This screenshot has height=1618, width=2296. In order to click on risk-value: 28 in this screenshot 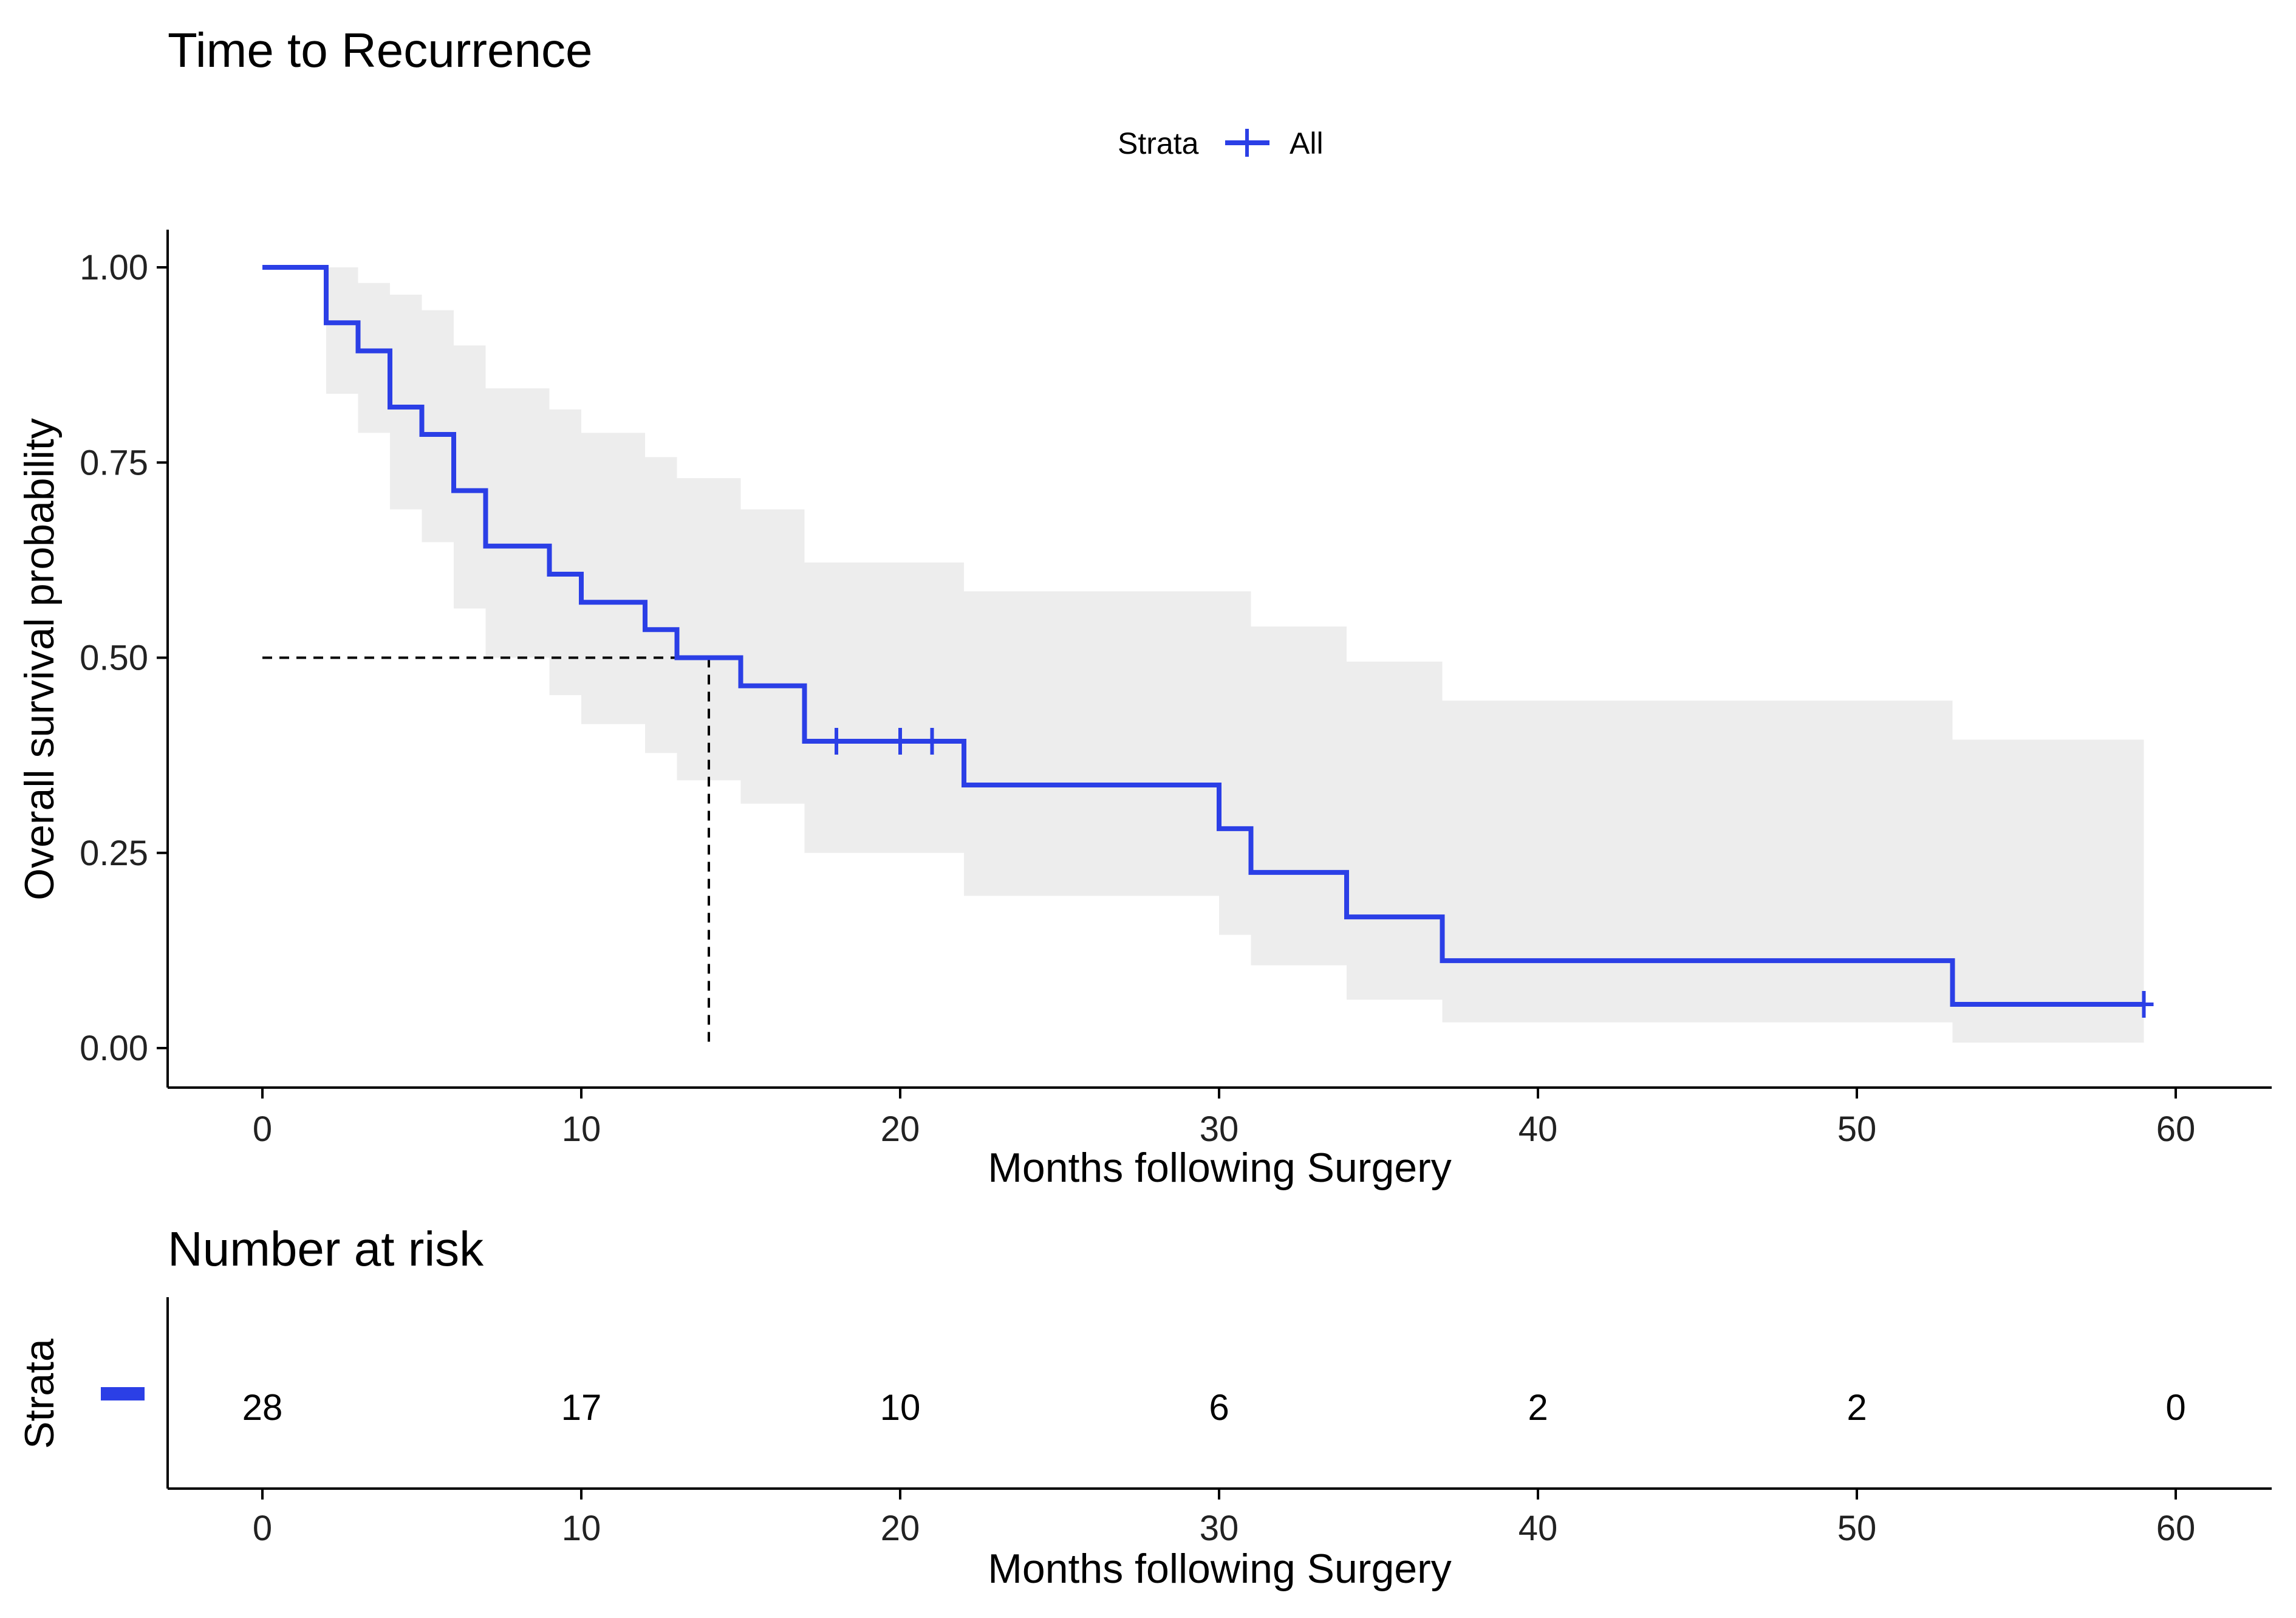, I will do `click(262, 1407)`.